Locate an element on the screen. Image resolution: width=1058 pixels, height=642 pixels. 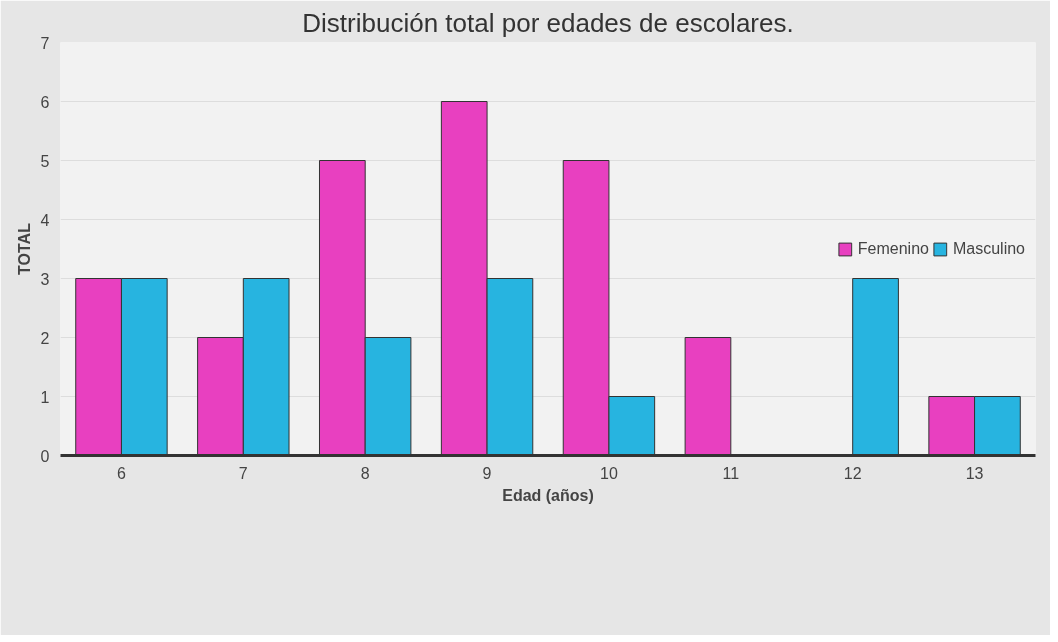
x-tick-label: 13 is located at coordinates (974, 473).